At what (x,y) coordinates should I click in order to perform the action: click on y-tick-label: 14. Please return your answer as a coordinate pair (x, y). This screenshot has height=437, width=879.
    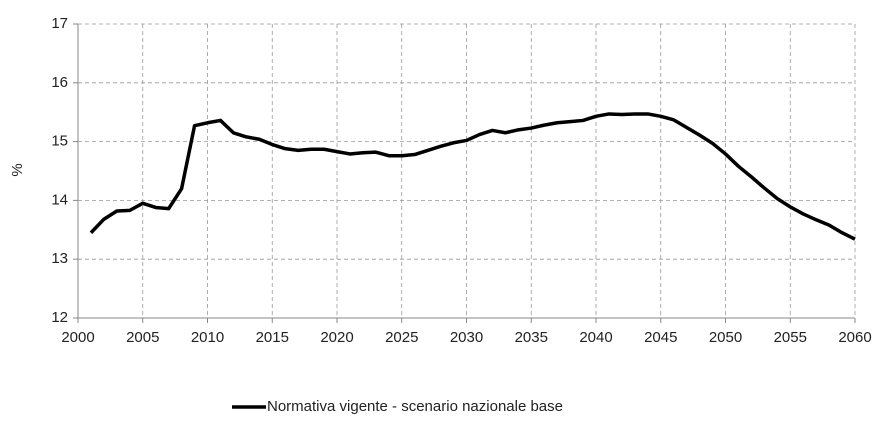
    Looking at the image, I should click on (59, 199).